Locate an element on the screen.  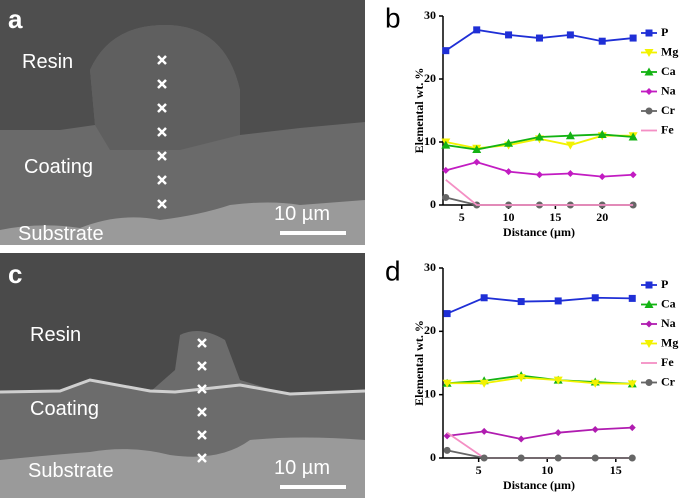
panel-label: a is located at coordinates (15, 19).